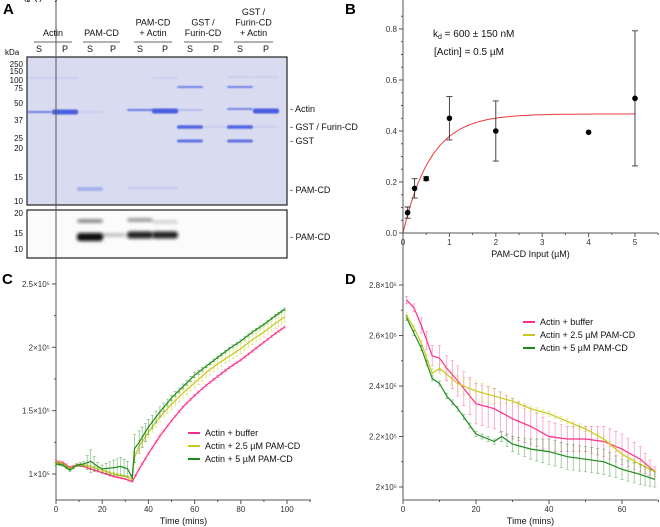 This screenshot has width=660, height=527. I want to click on kda-marker: 15, so click(18, 177).